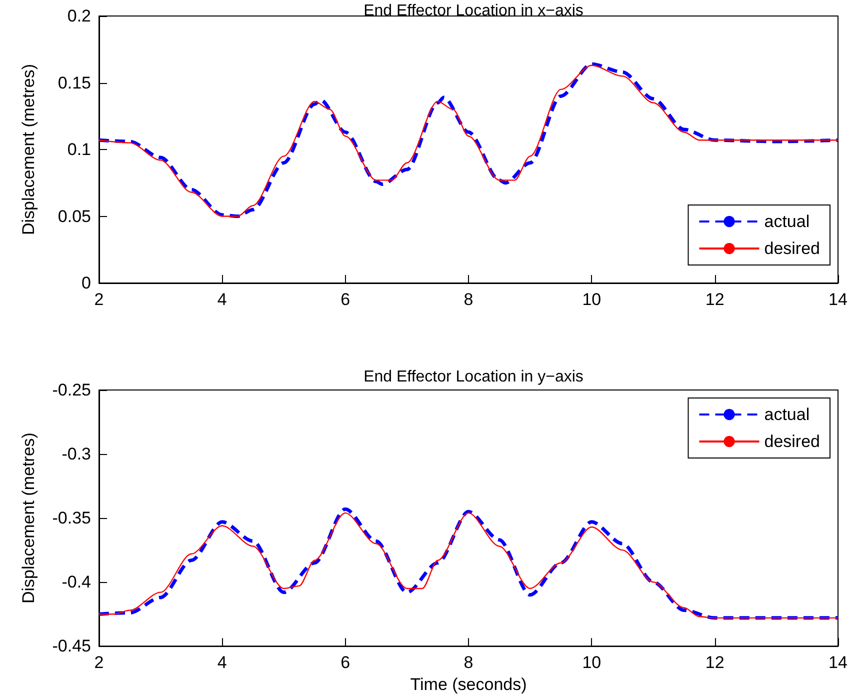 The height and width of the screenshot is (698, 868). I want to click on y-tick-label: -0.4, so click(76, 582).